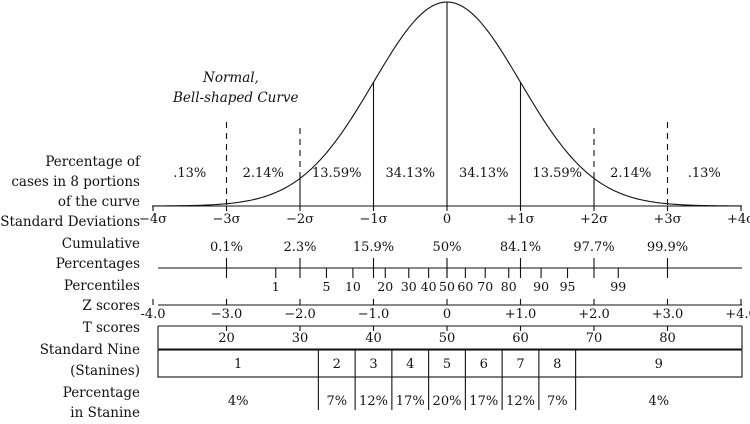 The width and height of the screenshot is (750, 424). Describe the element at coordinates (111, 306) in the screenshot. I see `z-scores-label: Z scores` at that location.